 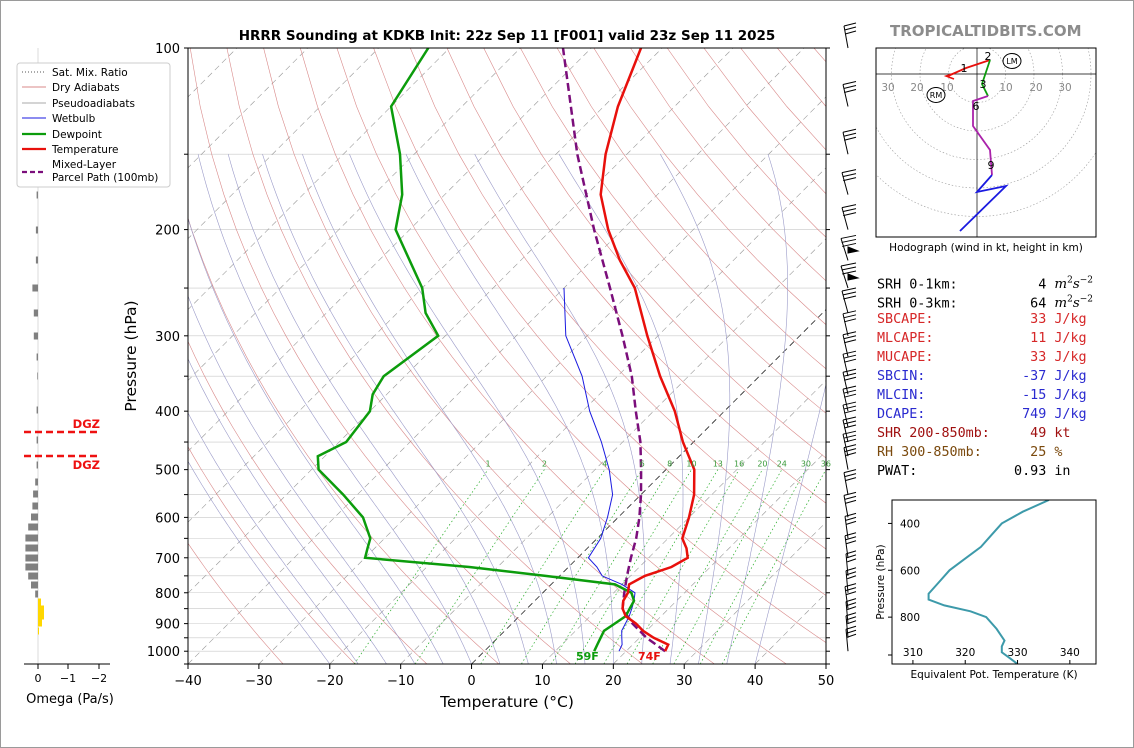 I want to click on dry-adiabat, so click(x=709, y=187).